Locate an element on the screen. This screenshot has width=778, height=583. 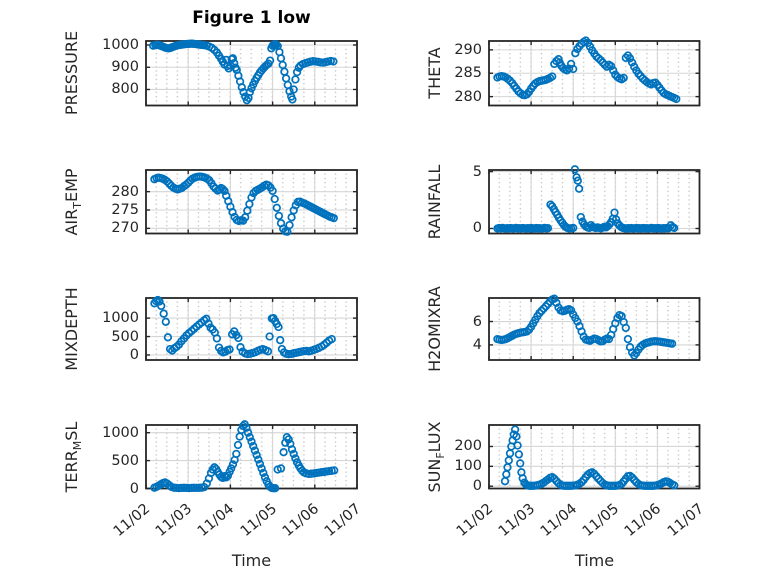
y-axis-label-text: TERR is located at coordinates (71, 471).